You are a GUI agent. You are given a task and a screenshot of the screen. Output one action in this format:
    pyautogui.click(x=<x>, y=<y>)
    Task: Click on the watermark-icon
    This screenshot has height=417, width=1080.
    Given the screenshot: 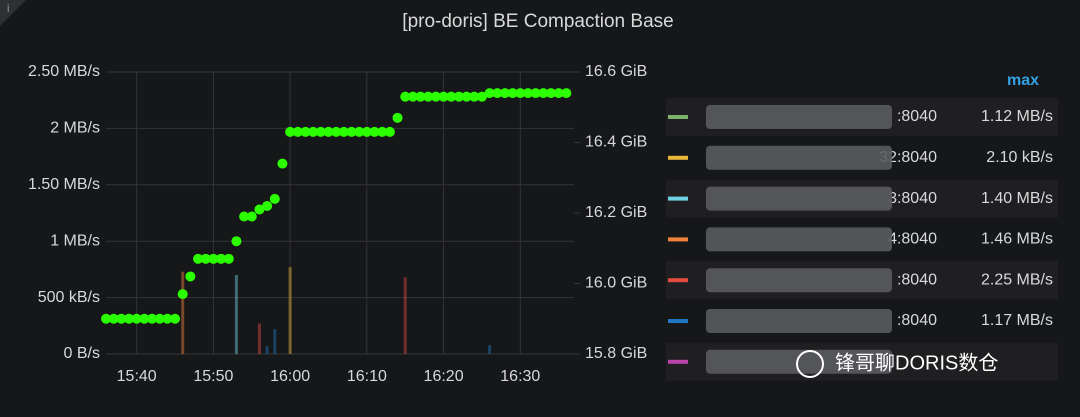 What is the action you would take?
    pyautogui.click(x=810, y=364)
    